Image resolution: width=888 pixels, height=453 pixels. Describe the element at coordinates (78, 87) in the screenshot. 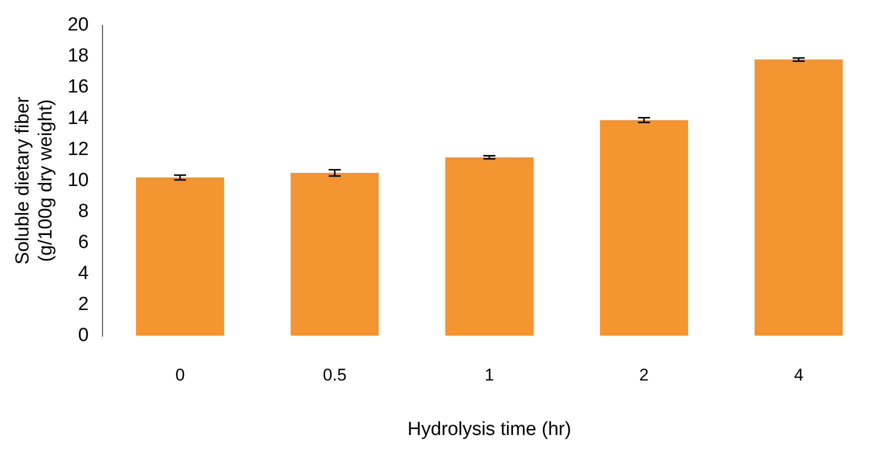

I see `y-tick-label: 16` at that location.